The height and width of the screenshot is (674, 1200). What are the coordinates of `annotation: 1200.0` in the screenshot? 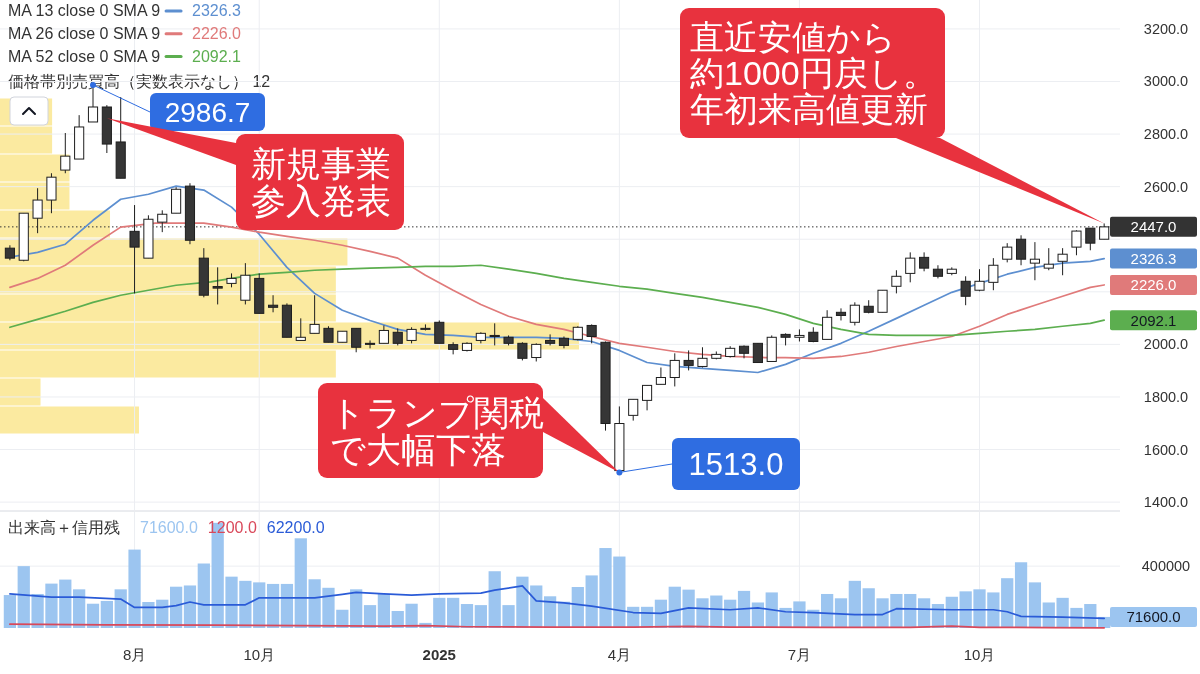 It's located at (232, 527).